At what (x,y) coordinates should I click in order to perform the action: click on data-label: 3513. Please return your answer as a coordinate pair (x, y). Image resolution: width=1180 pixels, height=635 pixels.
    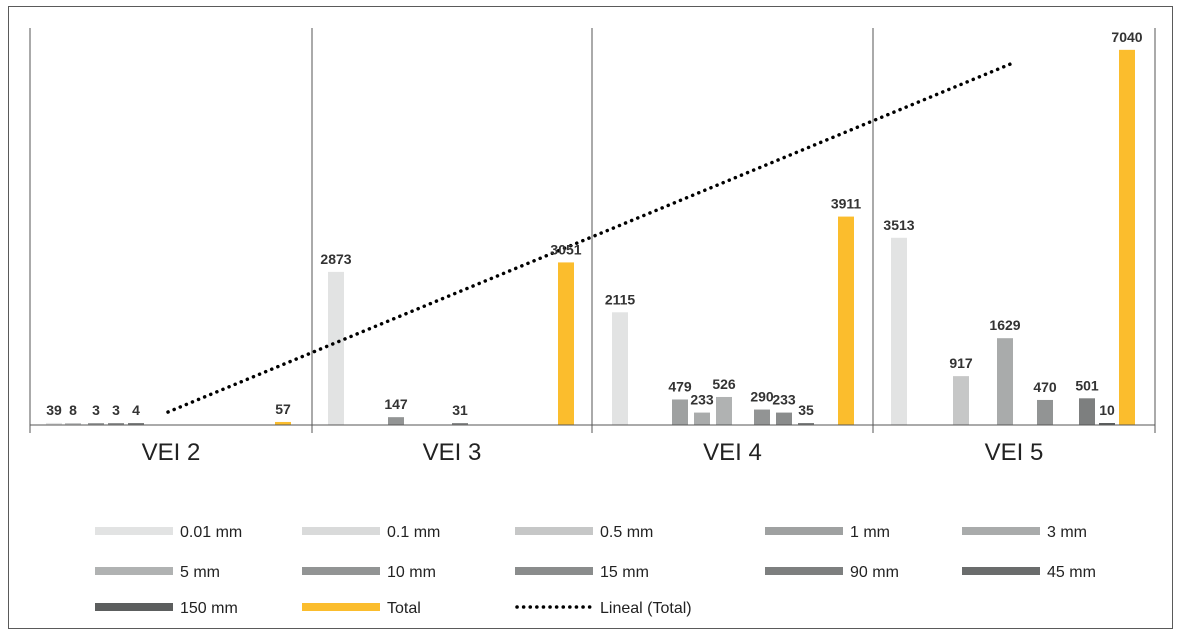
    Looking at the image, I should click on (898, 225).